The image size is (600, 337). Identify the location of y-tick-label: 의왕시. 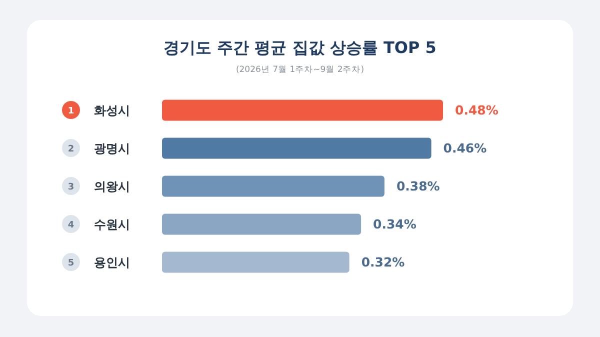
(112, 187).